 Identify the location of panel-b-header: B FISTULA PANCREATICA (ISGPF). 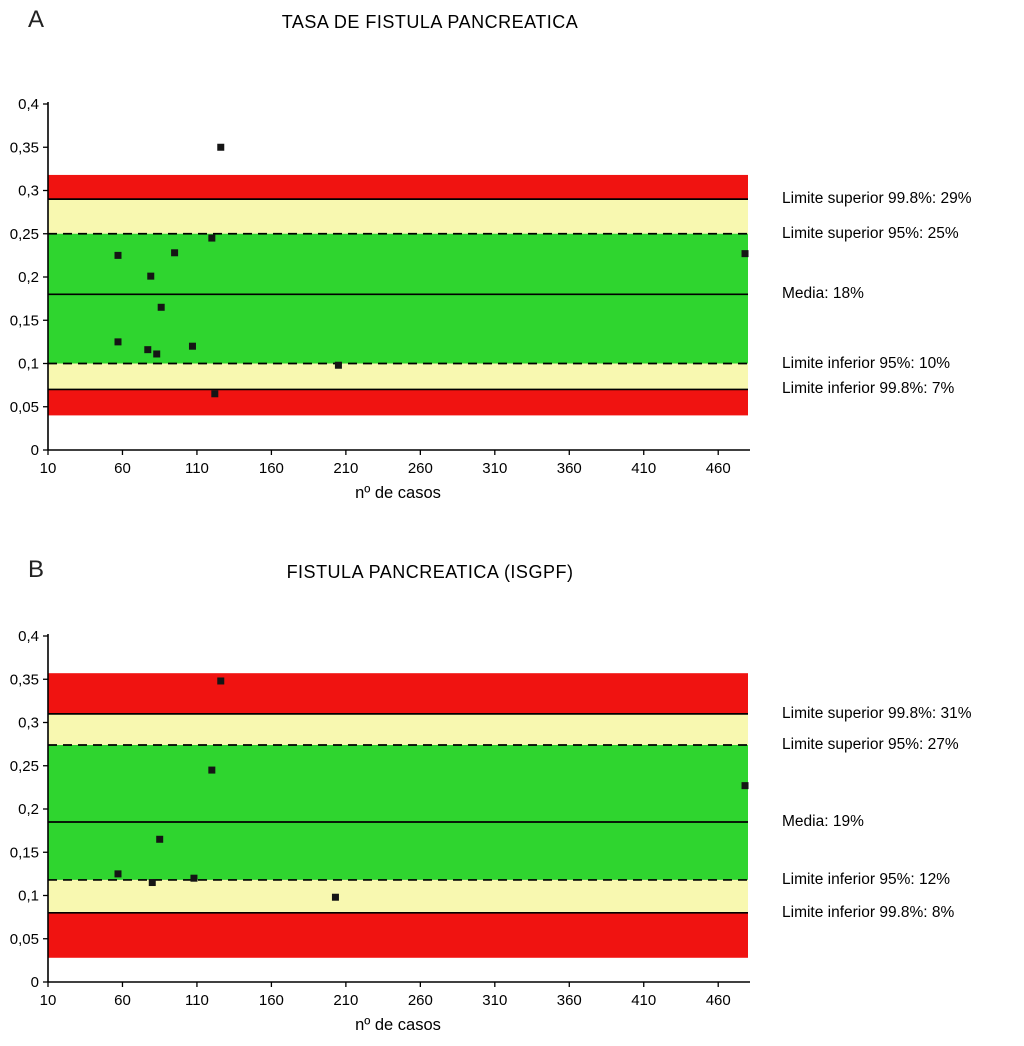
(430, 572).